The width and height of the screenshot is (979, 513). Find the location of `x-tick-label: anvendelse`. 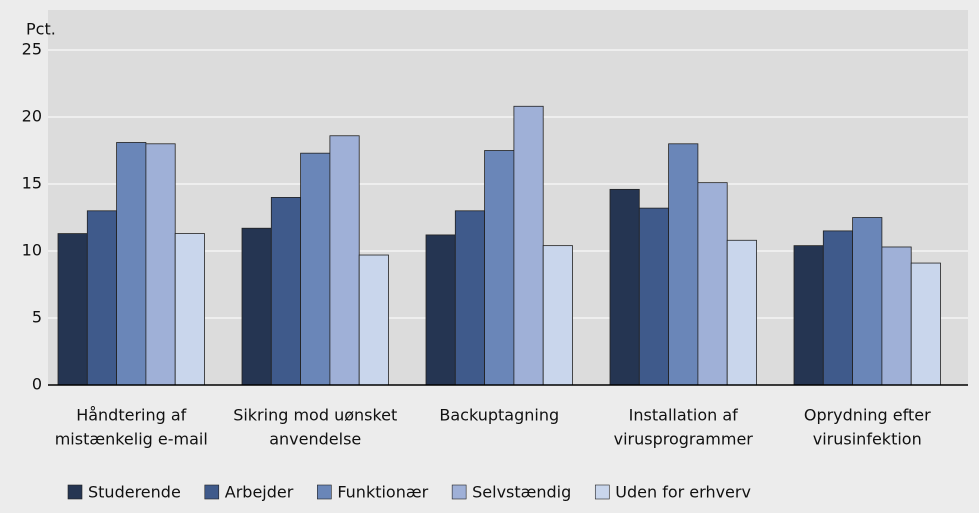

x-tick-label: anvendelse is located at coordinates (315, 439).